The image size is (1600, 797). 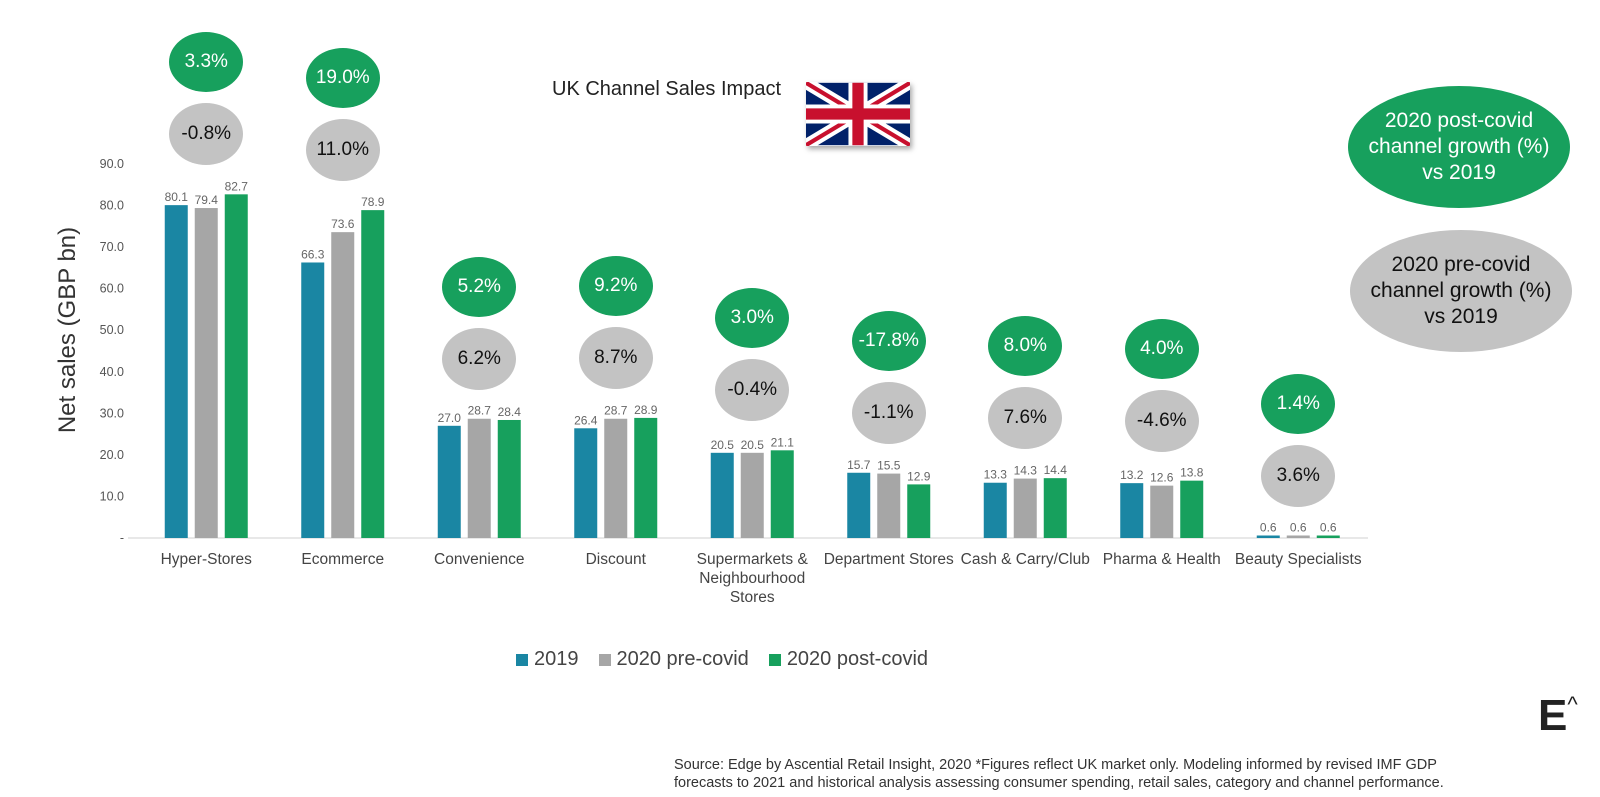 What do you see at coordinates (342, 78) in the screenshot?
I see `post-covid-growth-bubble: 19.0%` at bounding box center [342, 78].